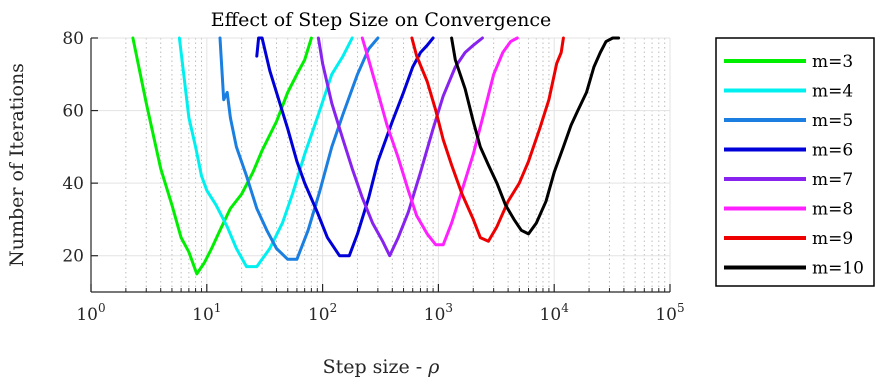  What do you see at coordinates (73, 257) in the screenshot?
I see `y-tick-label: 20` at bounding box center [73, 257].